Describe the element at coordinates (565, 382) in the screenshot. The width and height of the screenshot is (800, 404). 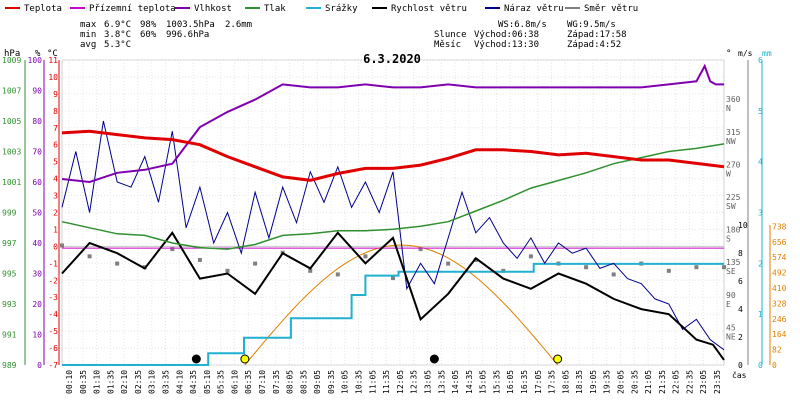
I see `x-tick-label: 18:05` at that location.